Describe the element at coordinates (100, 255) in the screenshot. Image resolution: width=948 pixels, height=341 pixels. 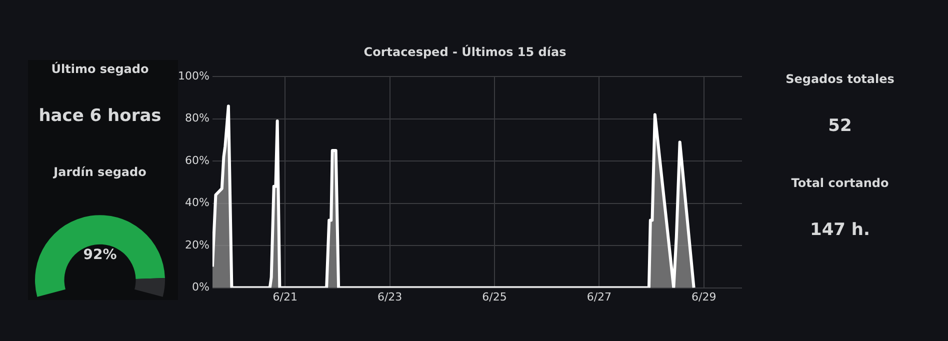
I see `data-label: 92%` at that location.